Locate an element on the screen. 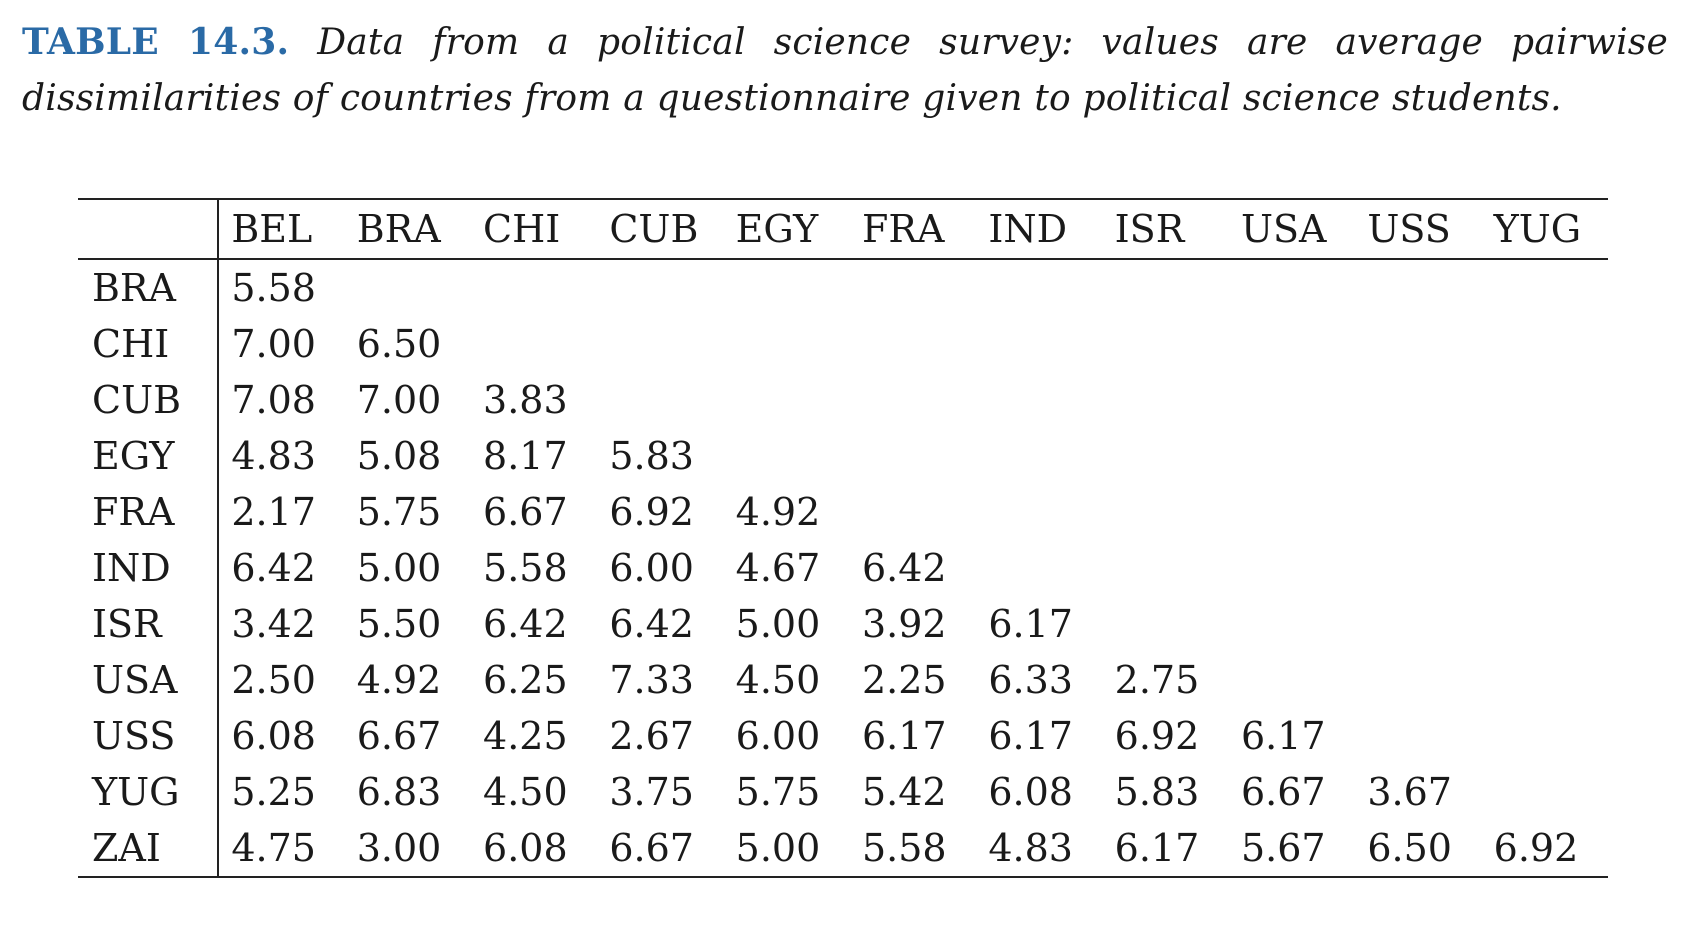 Image resolution: width=1688 pixels, height=930 pixels. table-cell: 5.50 is located at coordinates (399, 624).